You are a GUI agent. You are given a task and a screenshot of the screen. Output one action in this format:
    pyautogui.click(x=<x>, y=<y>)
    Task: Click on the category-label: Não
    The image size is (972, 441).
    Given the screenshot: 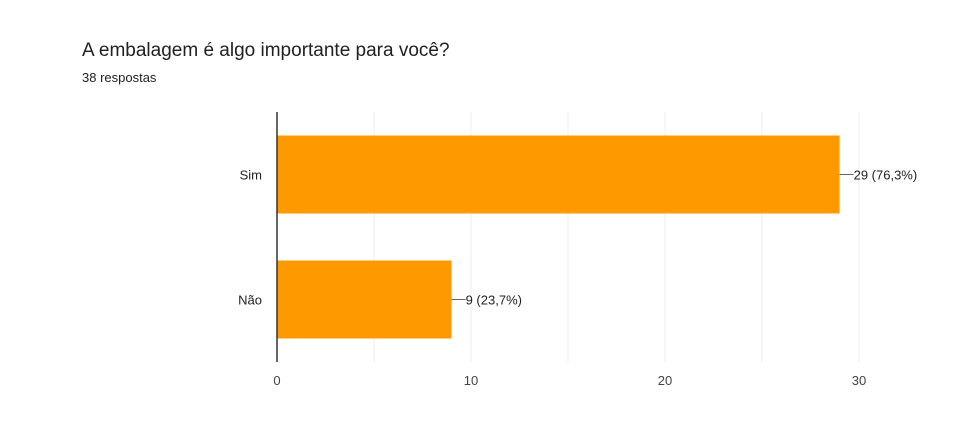 What is the action you would take?
    pyautogui.click(x=250, y=300)
    